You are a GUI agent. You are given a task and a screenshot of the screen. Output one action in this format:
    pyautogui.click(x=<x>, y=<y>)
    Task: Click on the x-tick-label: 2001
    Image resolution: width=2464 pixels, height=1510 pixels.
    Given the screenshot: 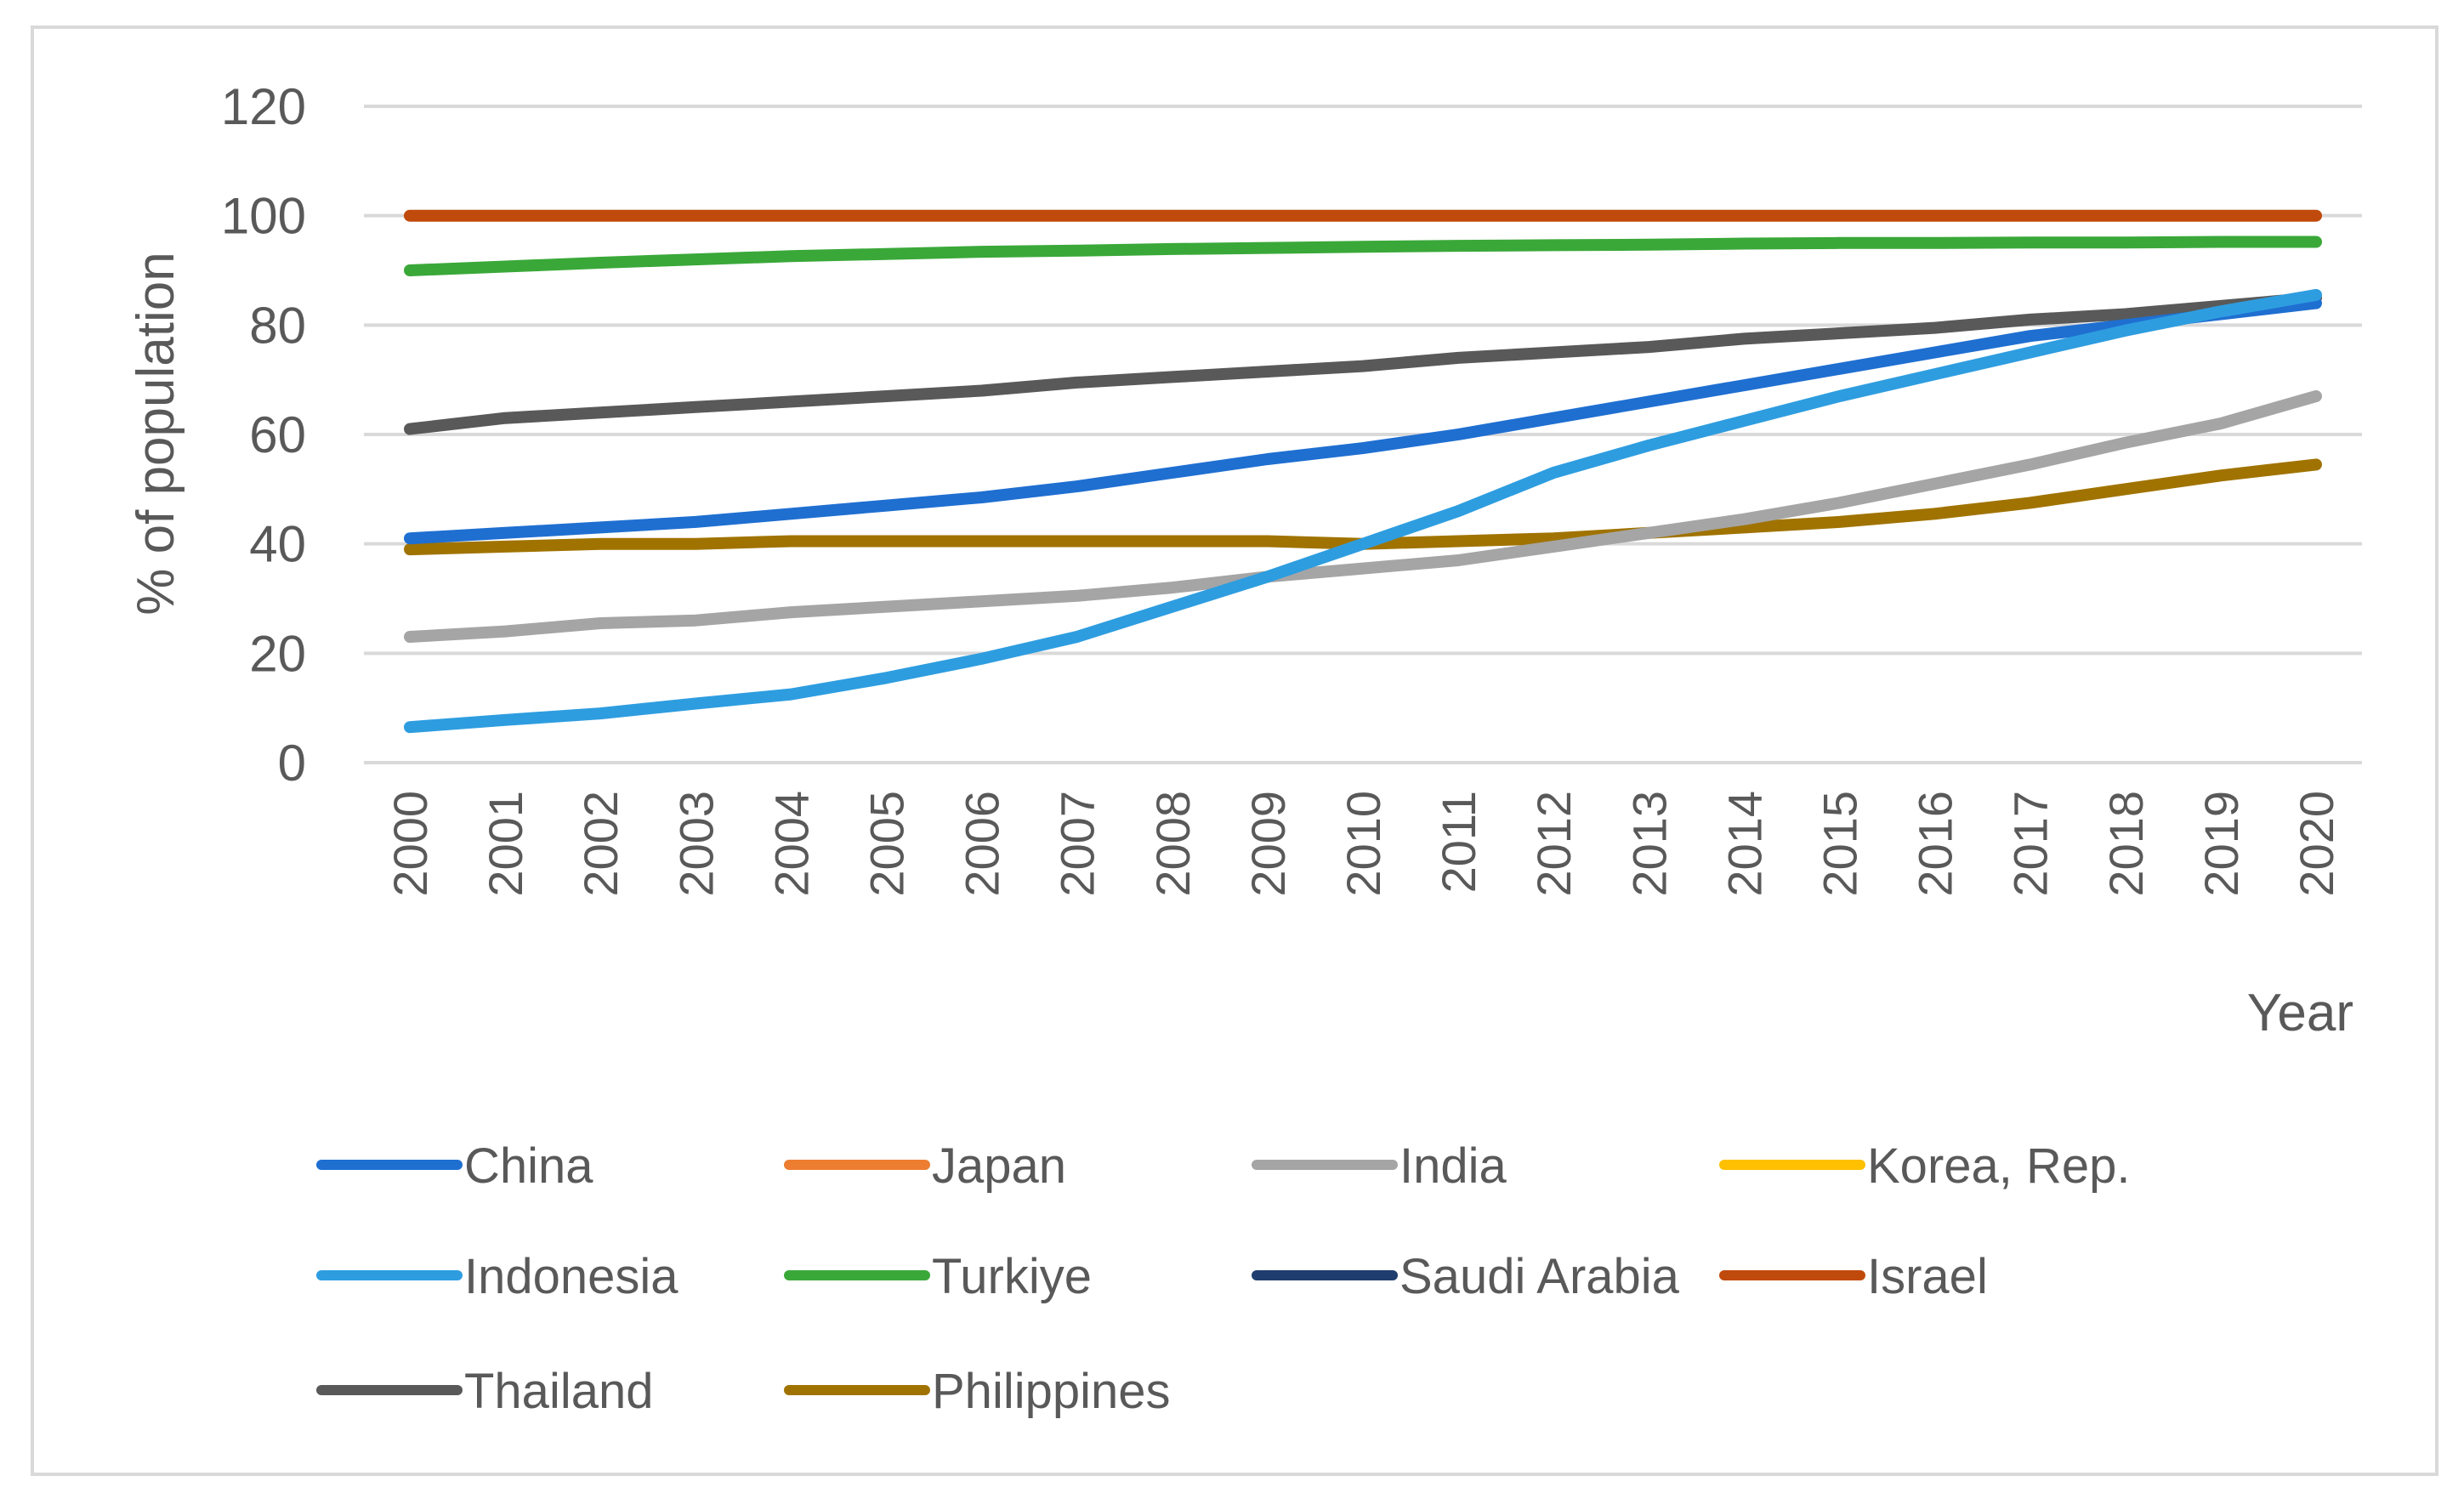 What is the action you would take?
    pyautogui.click(x=505, y=844)
    